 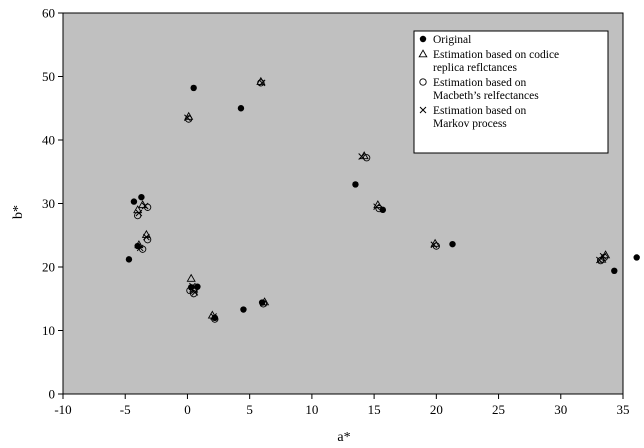 I want to click on legend-label: Markov process, so click(x=470, y=124).